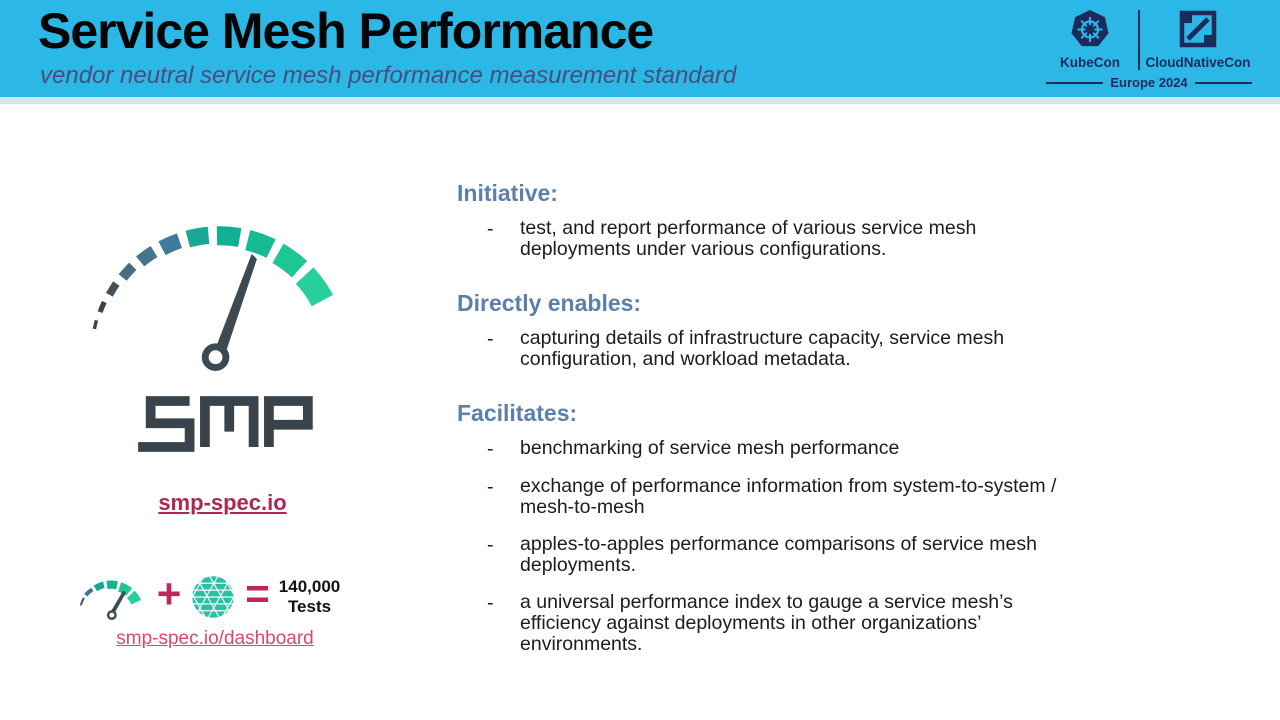 This screenshot has width=1280, height=720. Describe the element at coordinates (1075, 82) in the screenshot. I see `edition-line-left` at that location.